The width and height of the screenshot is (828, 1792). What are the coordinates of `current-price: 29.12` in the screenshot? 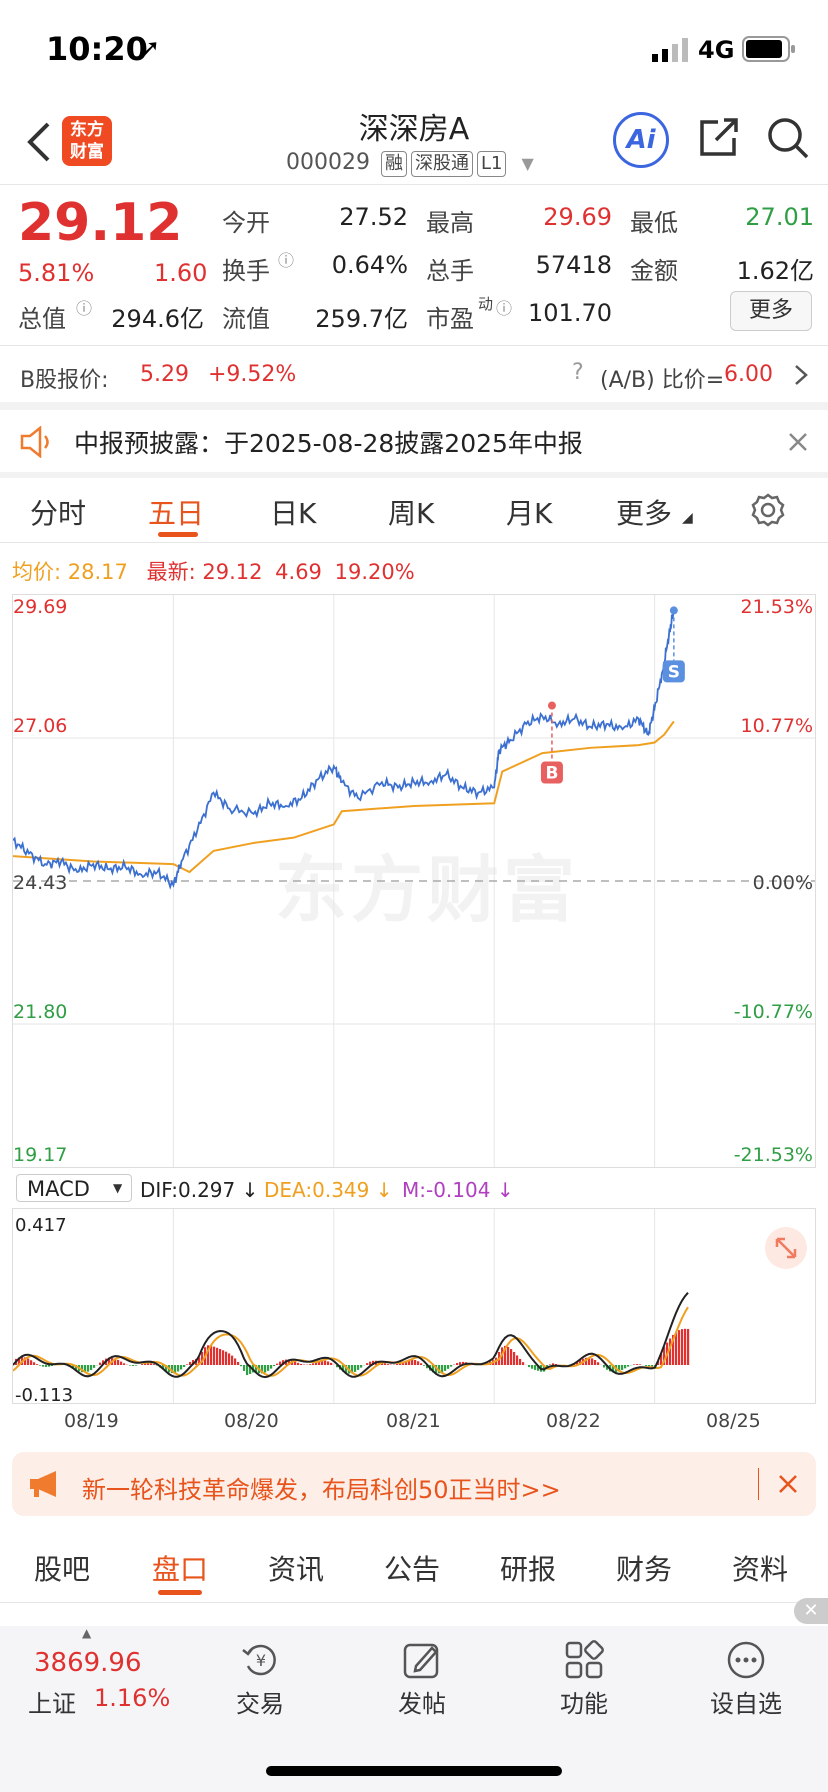 It's located at (100, 223).